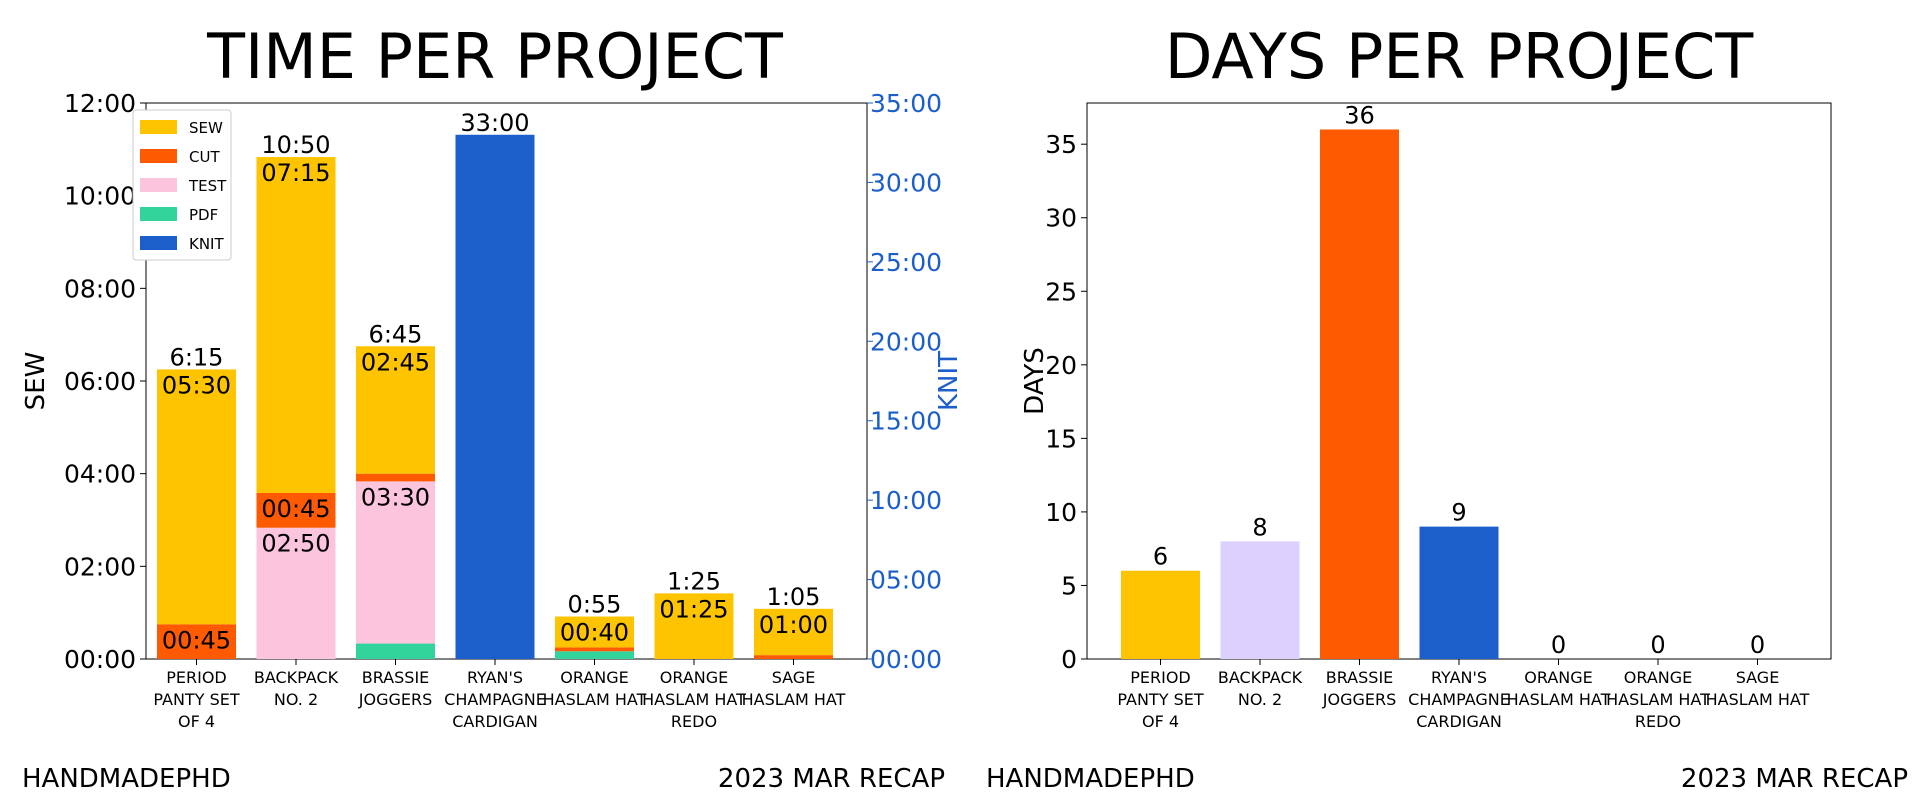  Describe the element at coordinates (1459, 677) in the screenshot. I see `chart2-category-label: RYAN'S` at that location.